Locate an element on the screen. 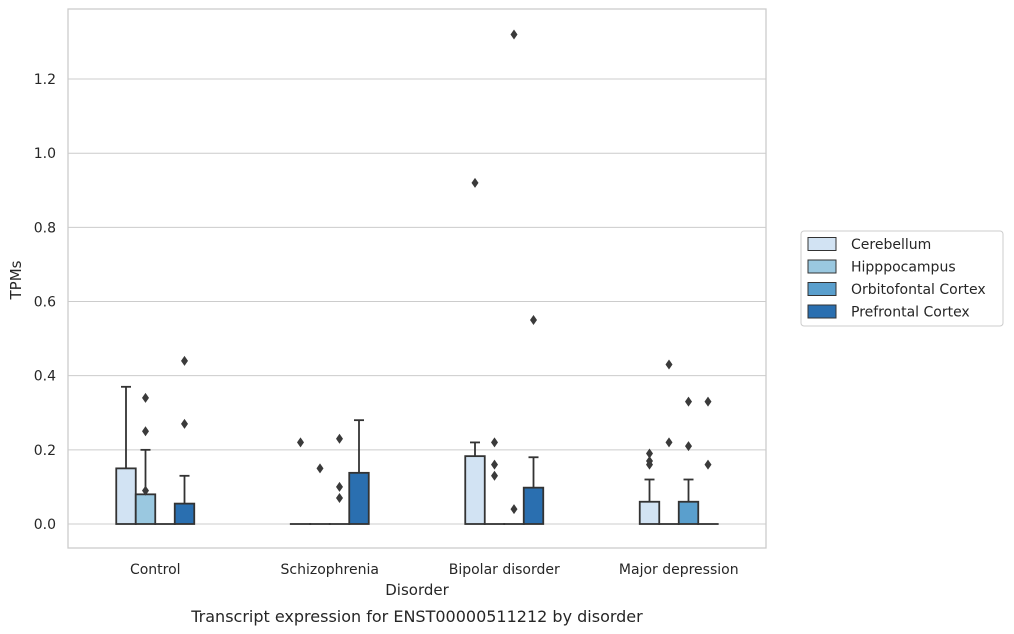  legend-frame is located at coordinates (902, 278).